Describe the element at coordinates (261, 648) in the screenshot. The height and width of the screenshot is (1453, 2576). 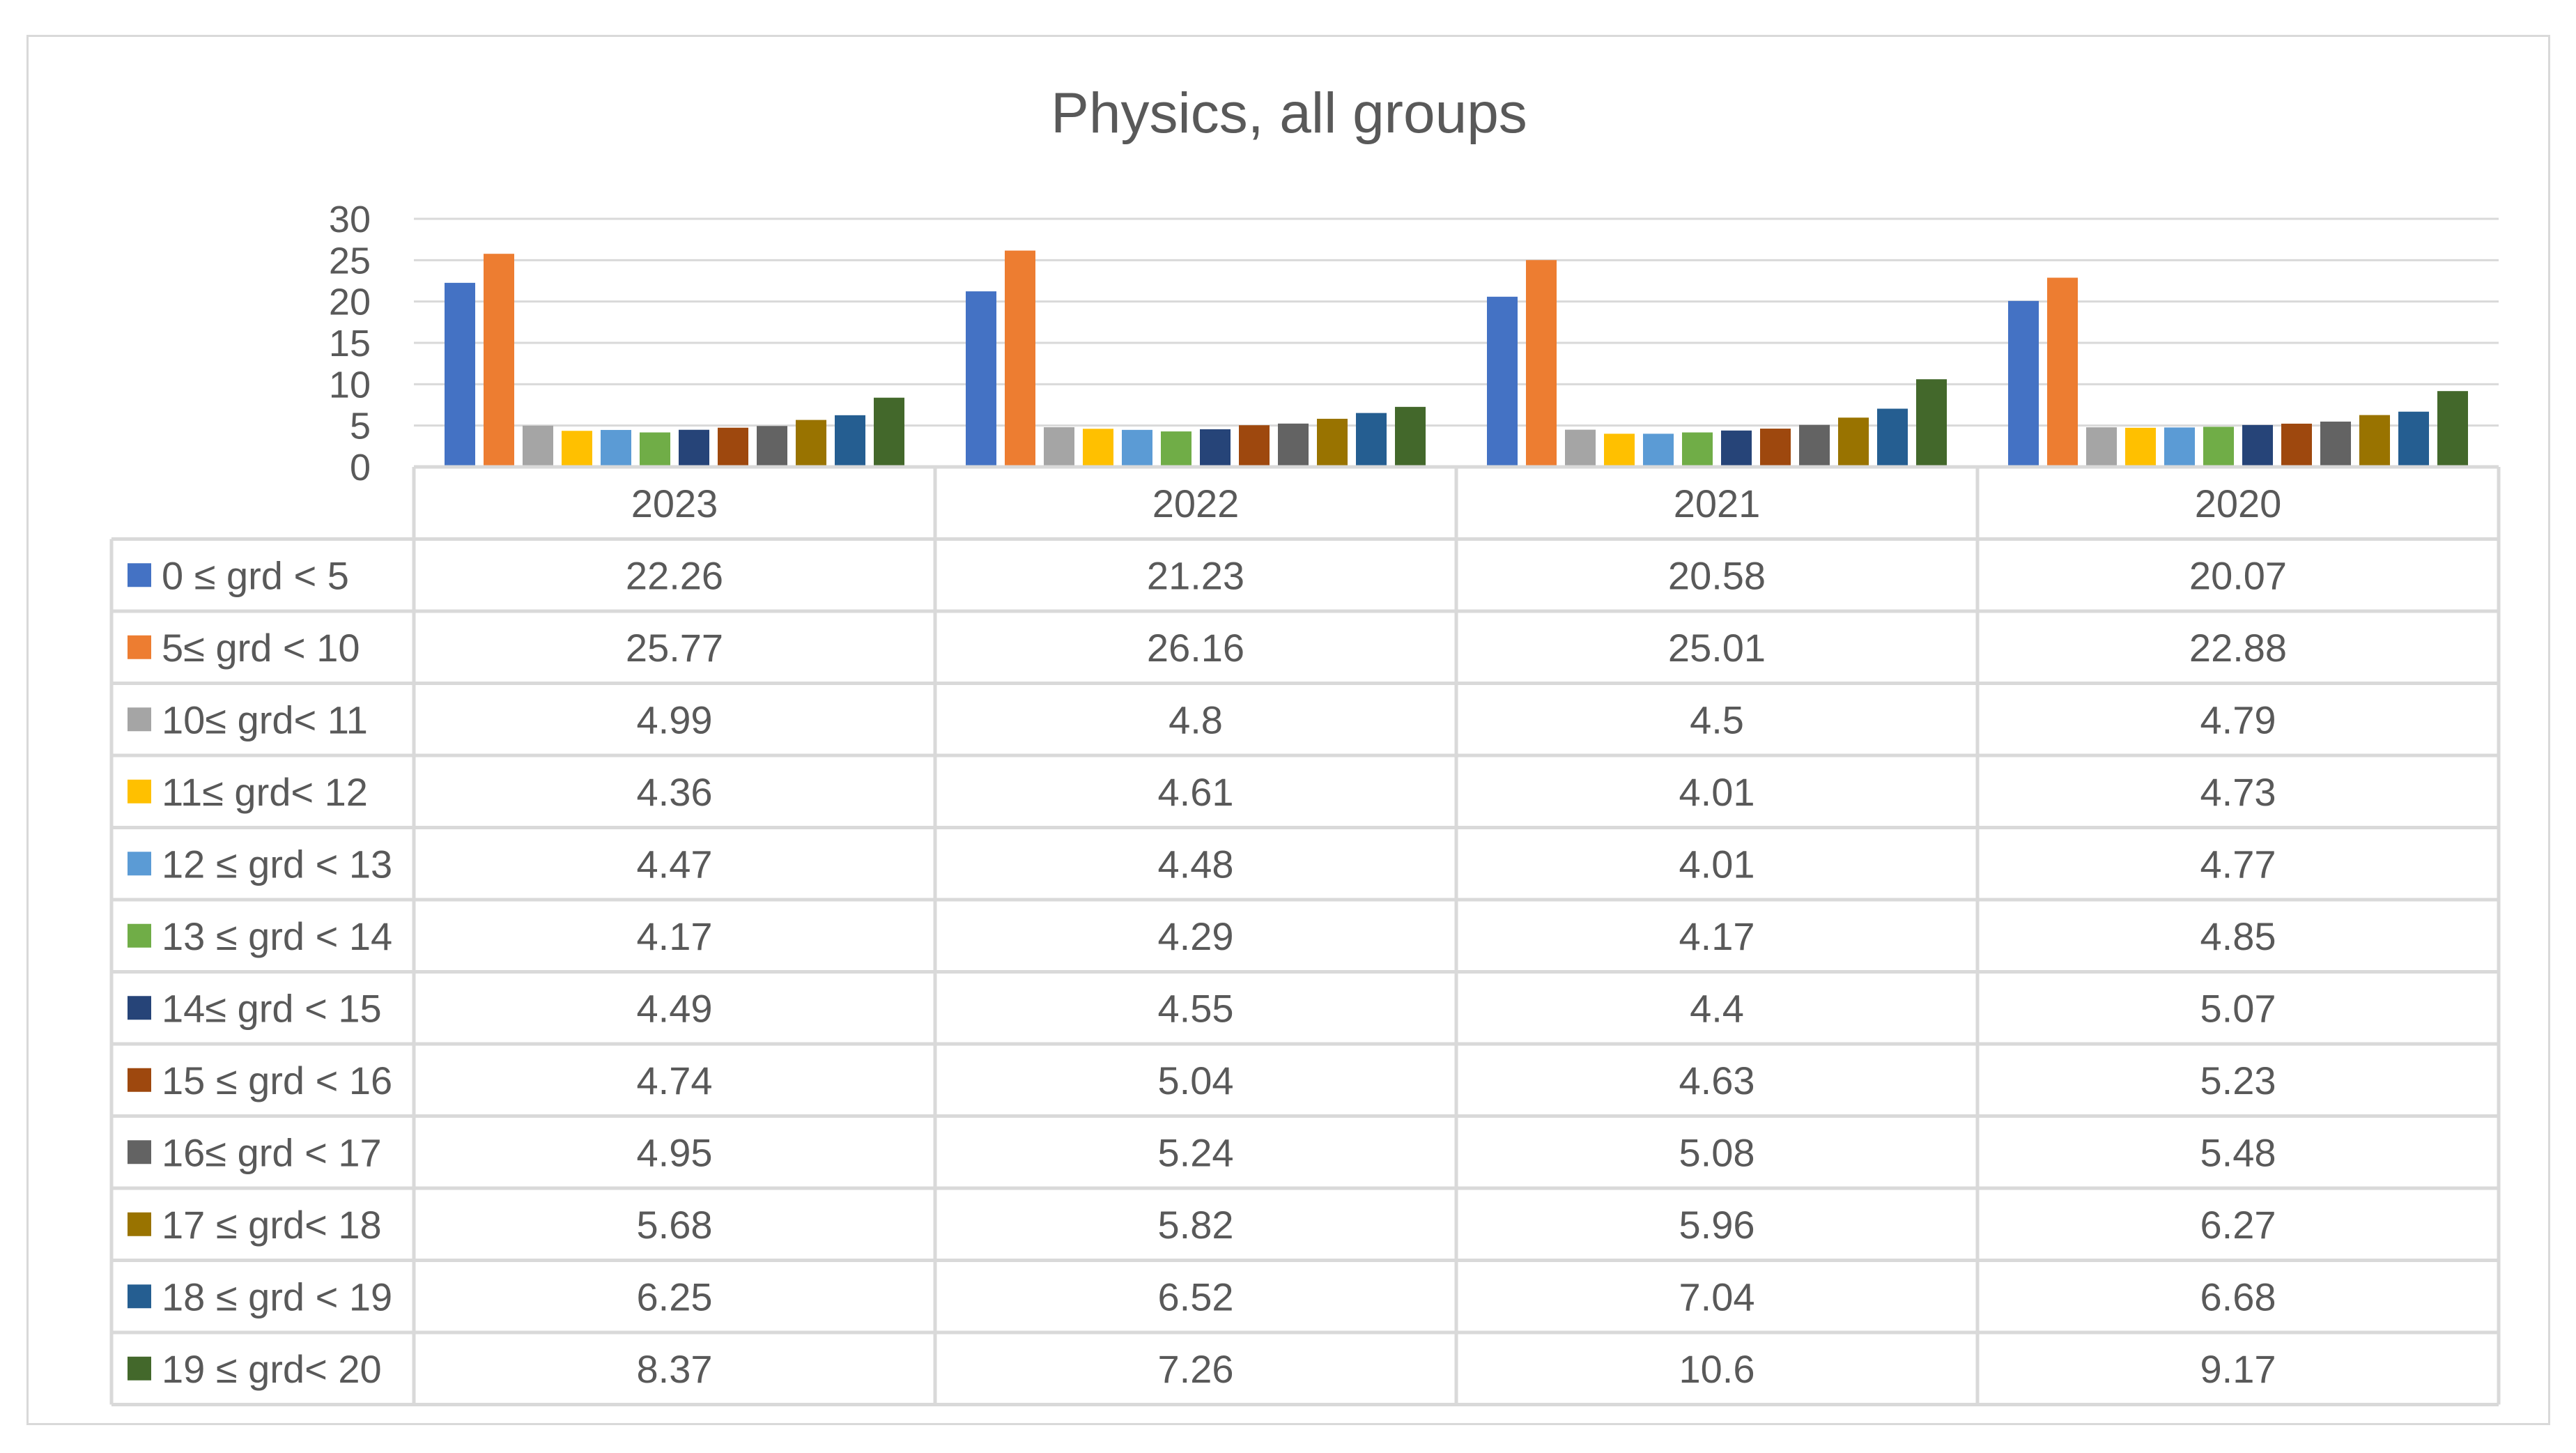
I see `legend-label: 5≤ grd < 10` at that location.